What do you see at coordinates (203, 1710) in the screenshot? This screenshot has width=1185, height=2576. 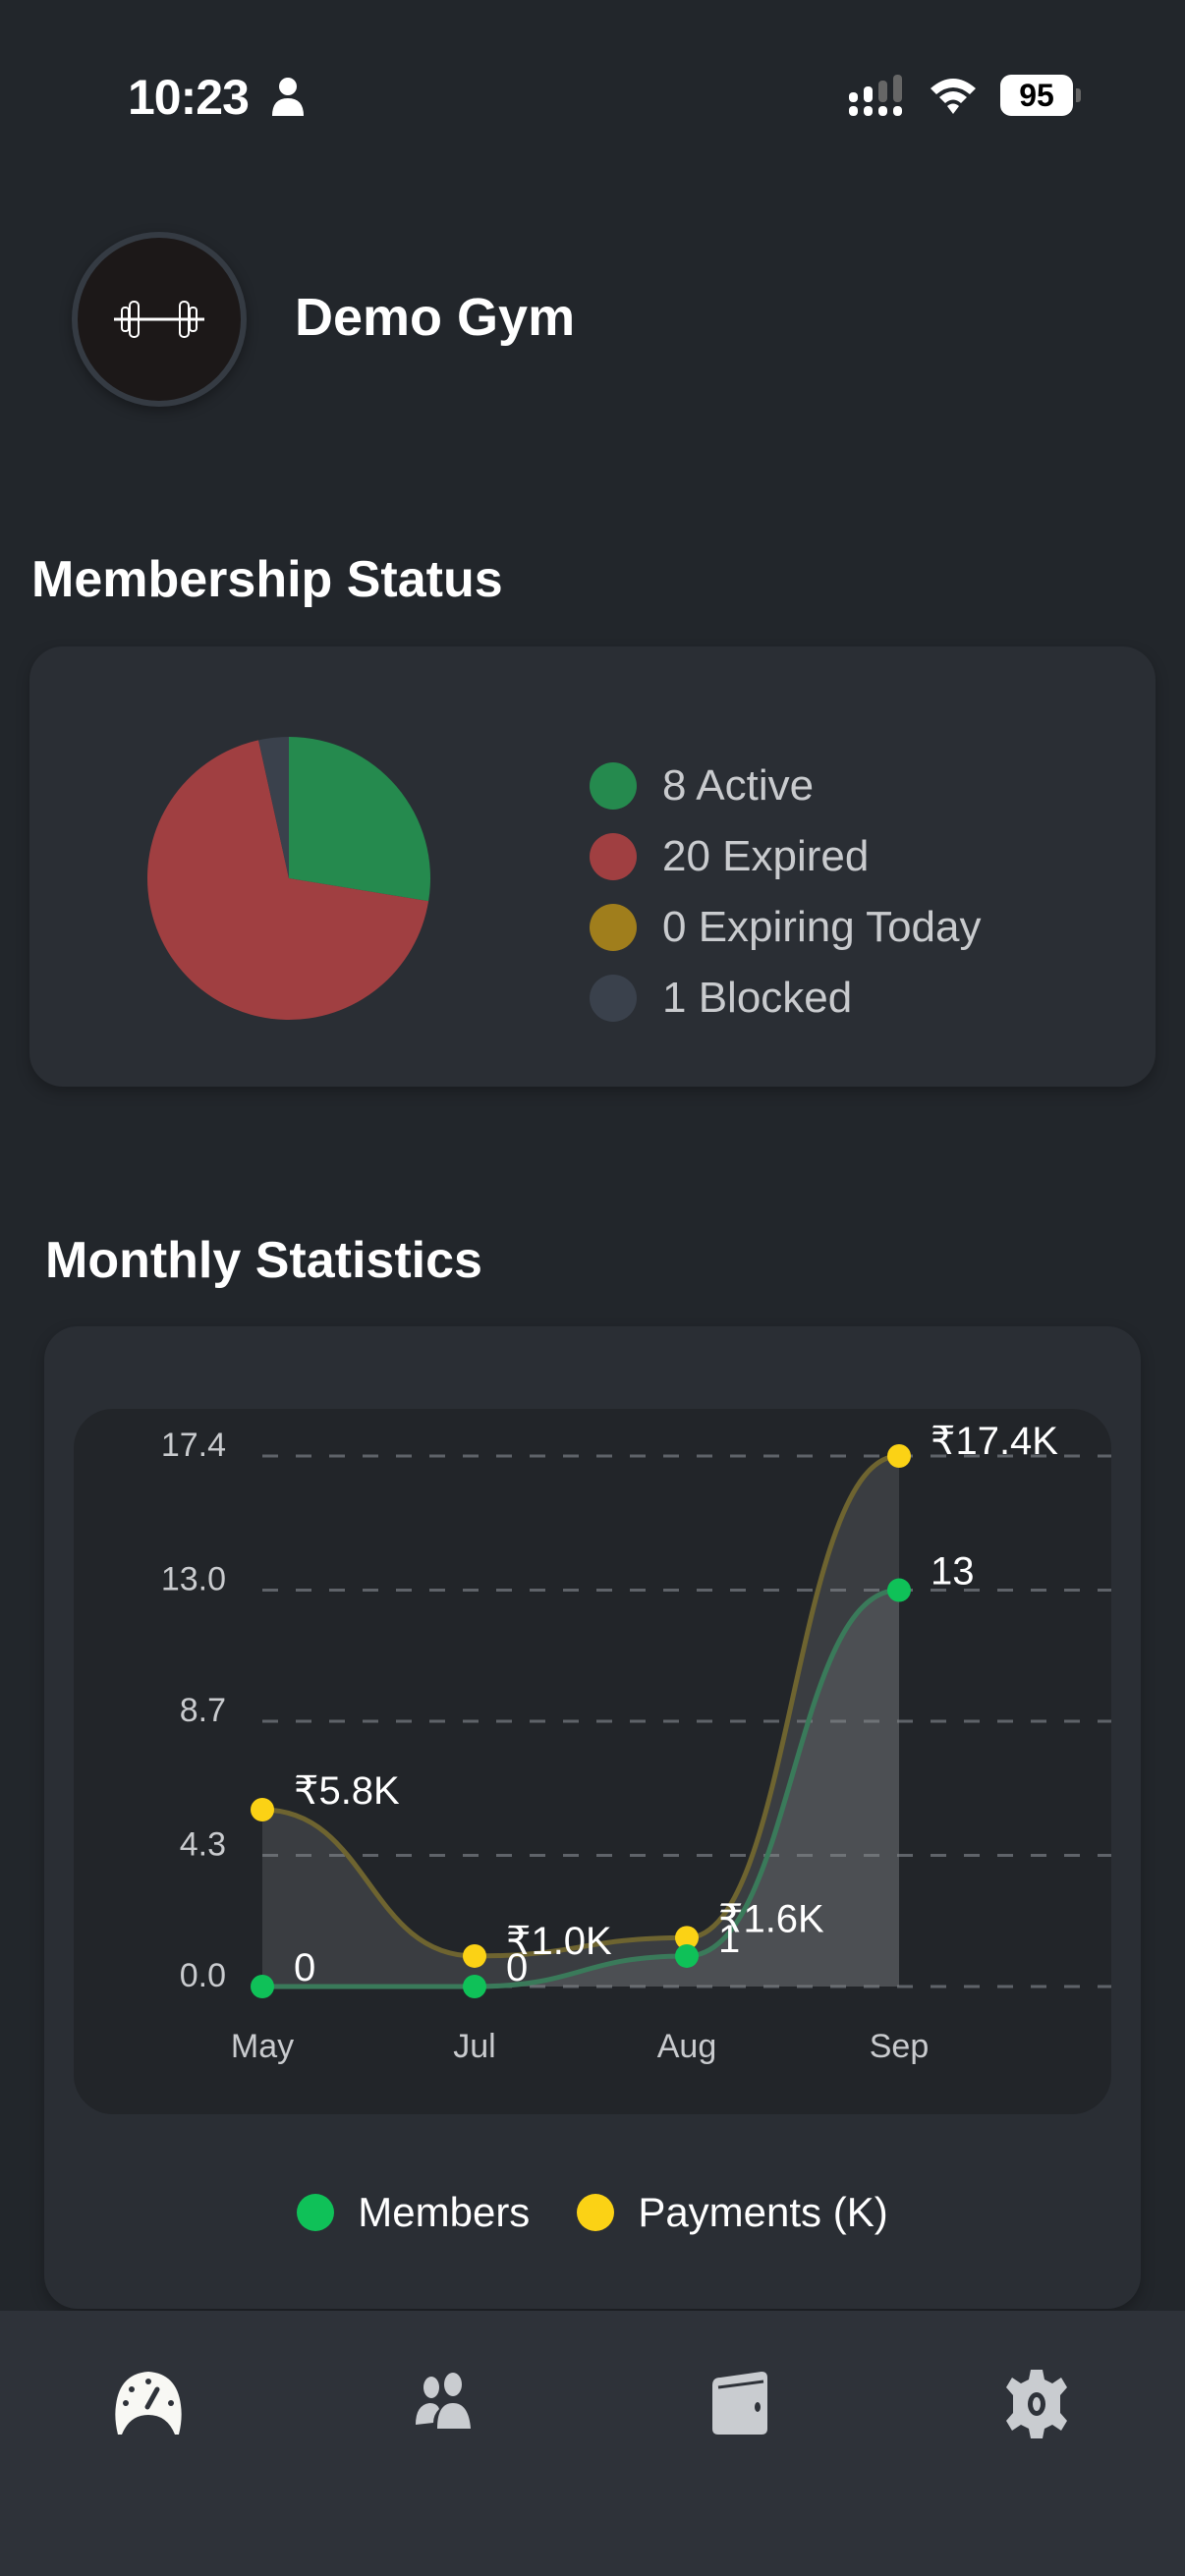 I see `y-tick-label: 8.7` at bounding box center [203, 1710].